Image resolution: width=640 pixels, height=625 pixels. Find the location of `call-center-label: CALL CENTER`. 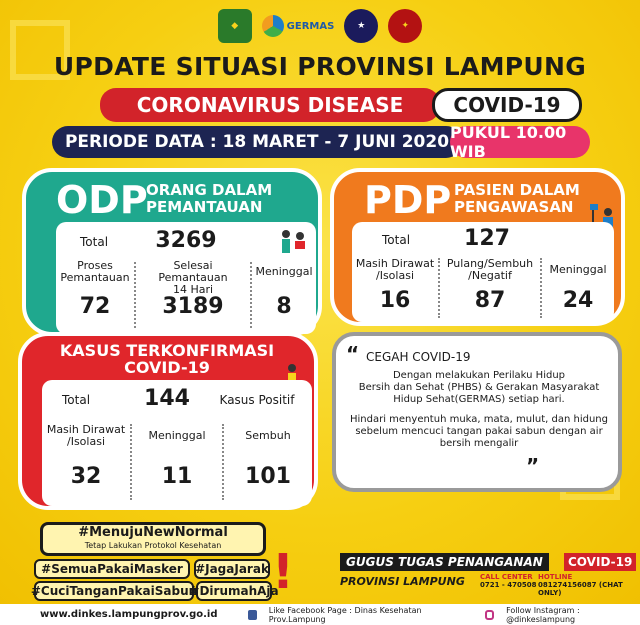

call-center-label: CALL CENTER is located at coordinates (506, 577).